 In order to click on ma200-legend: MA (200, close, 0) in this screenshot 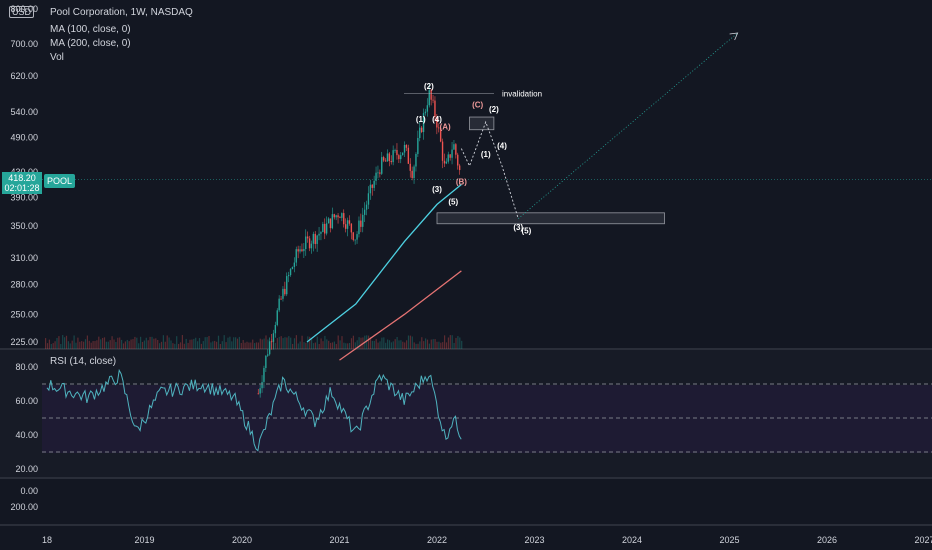, I will do `click(90, 43)`.